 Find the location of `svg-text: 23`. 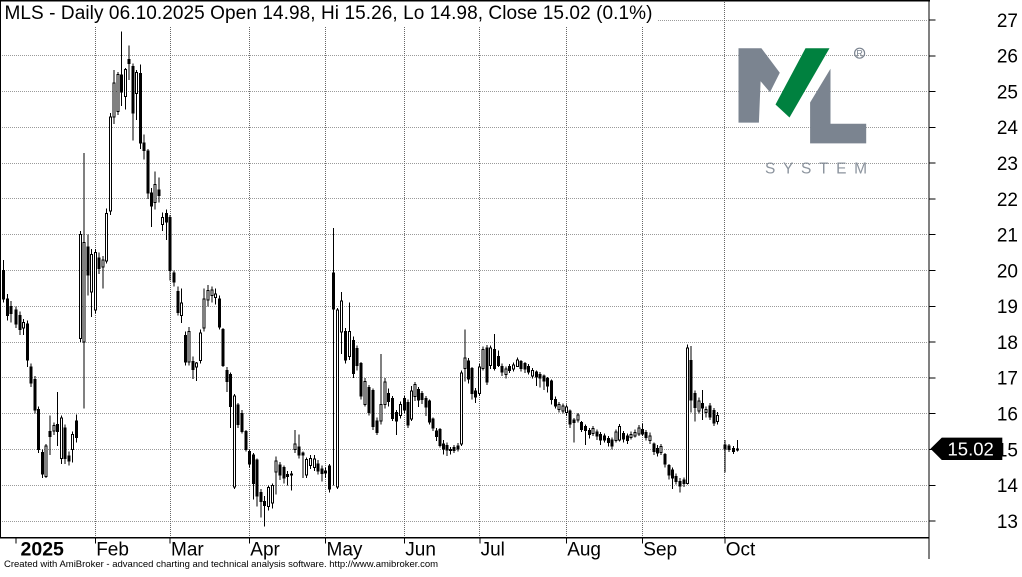

svg-text: 23 is located at coordinates (1007, 164).